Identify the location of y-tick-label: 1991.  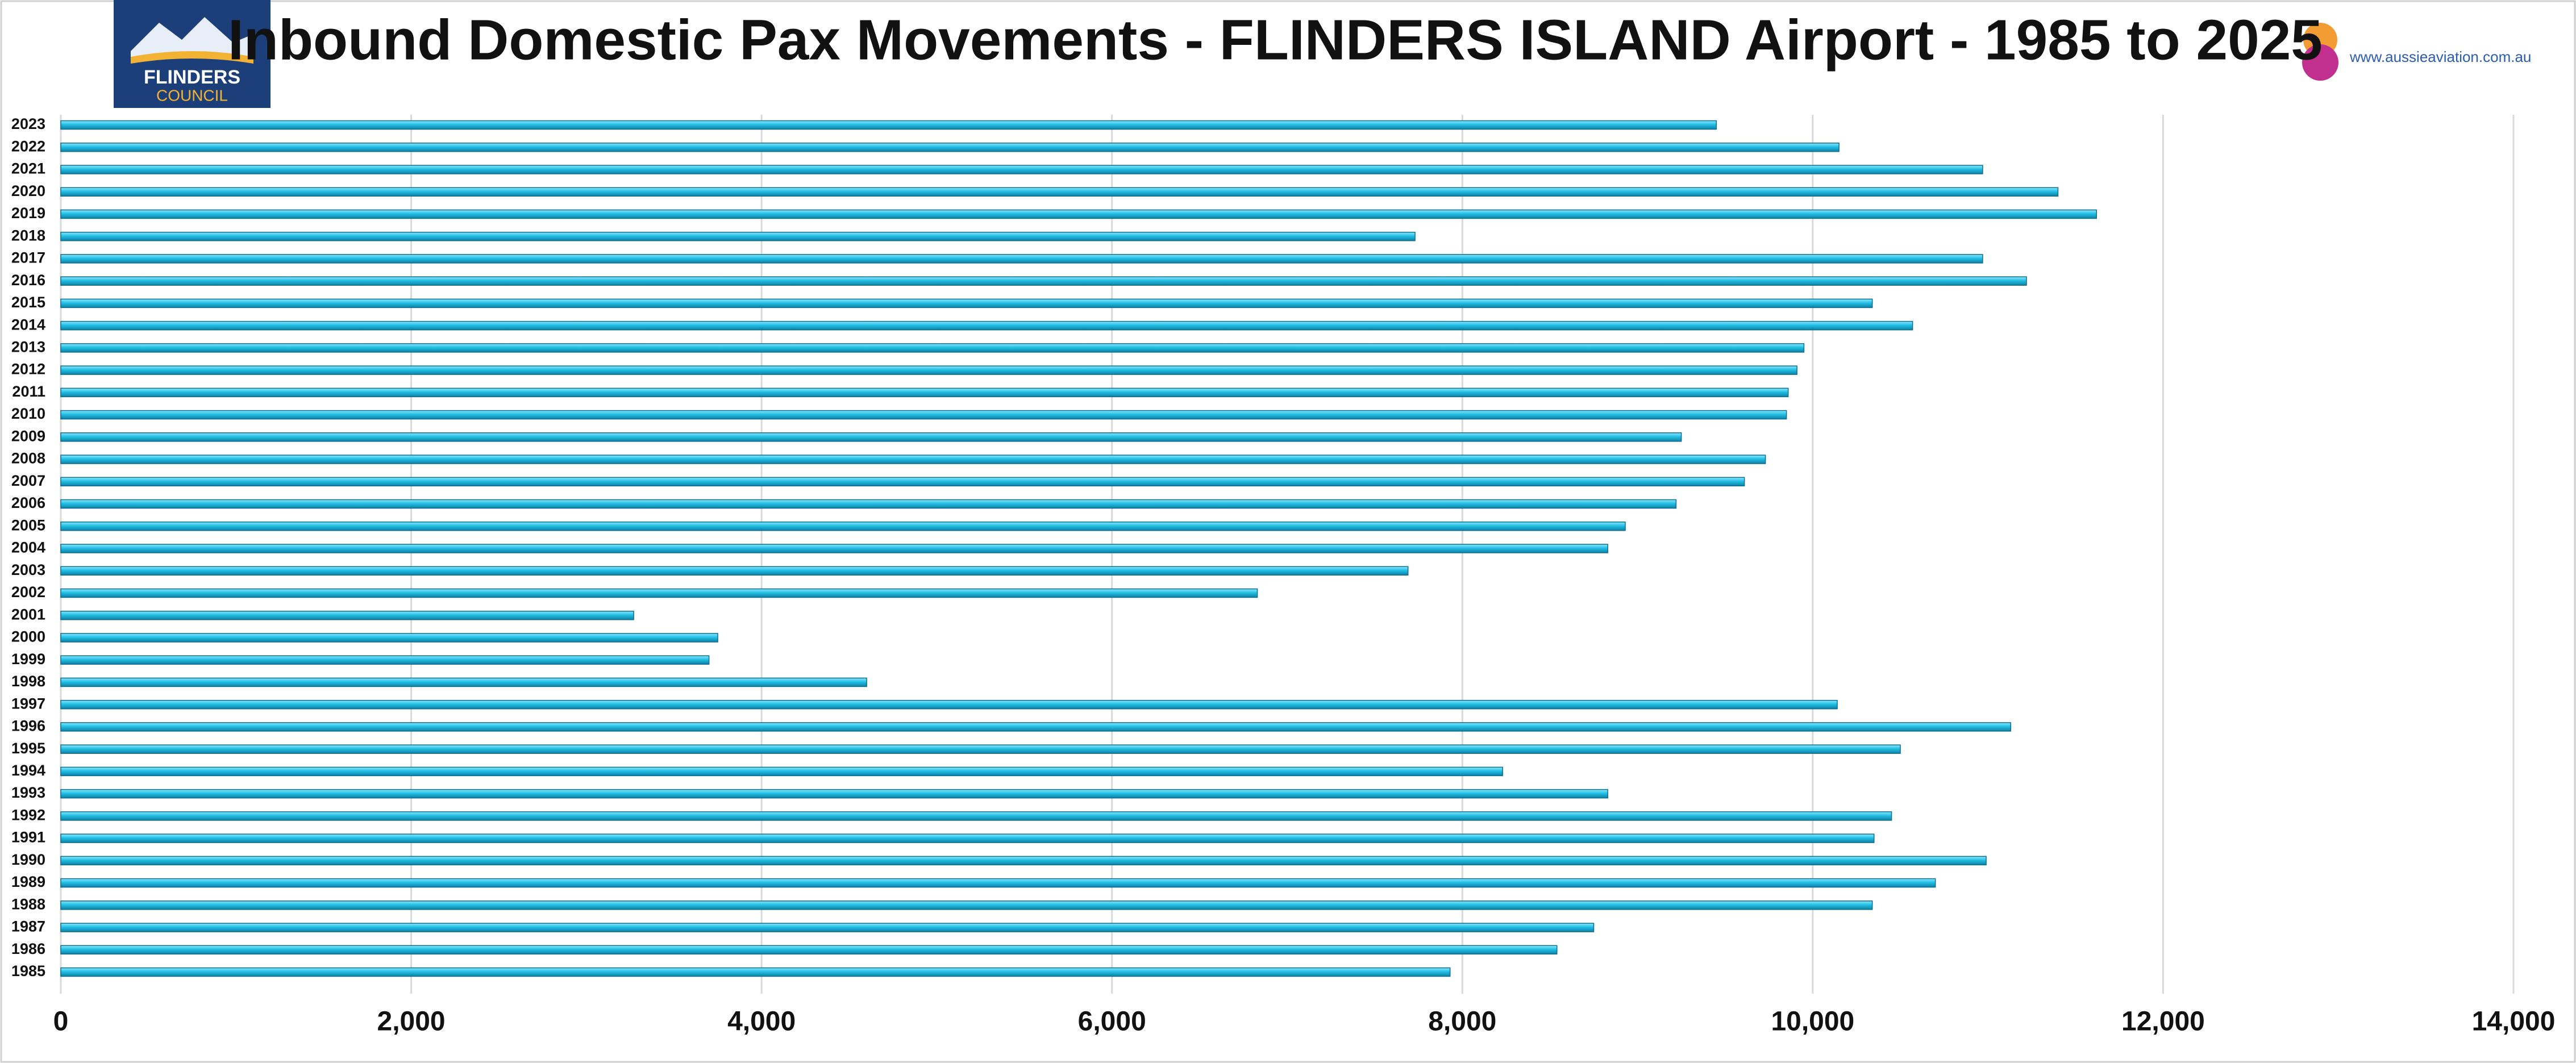
(28, 837).